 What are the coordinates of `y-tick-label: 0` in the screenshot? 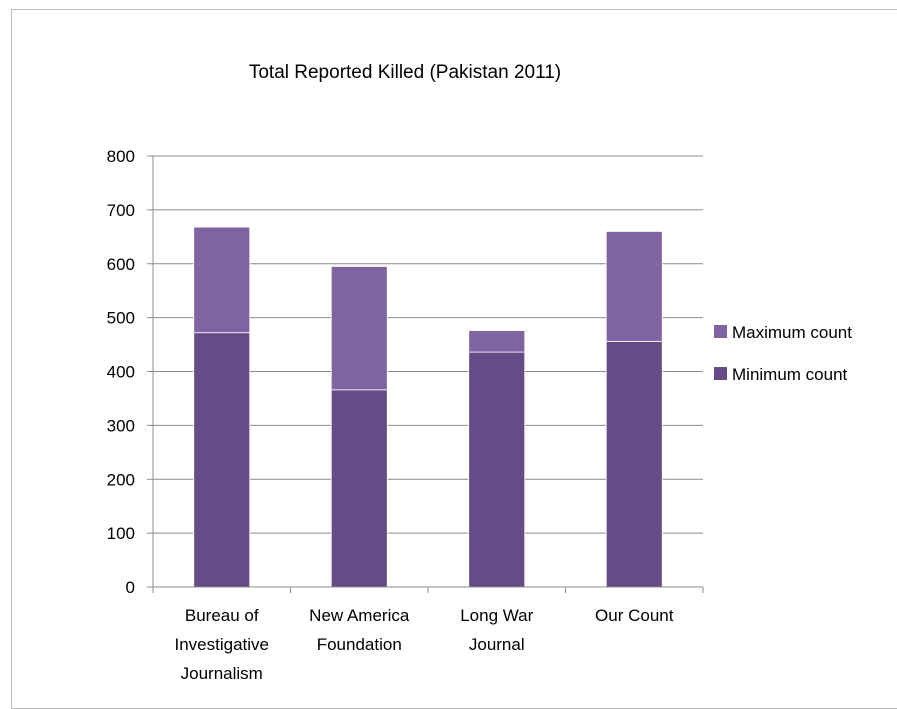 It's located at (130, 587).